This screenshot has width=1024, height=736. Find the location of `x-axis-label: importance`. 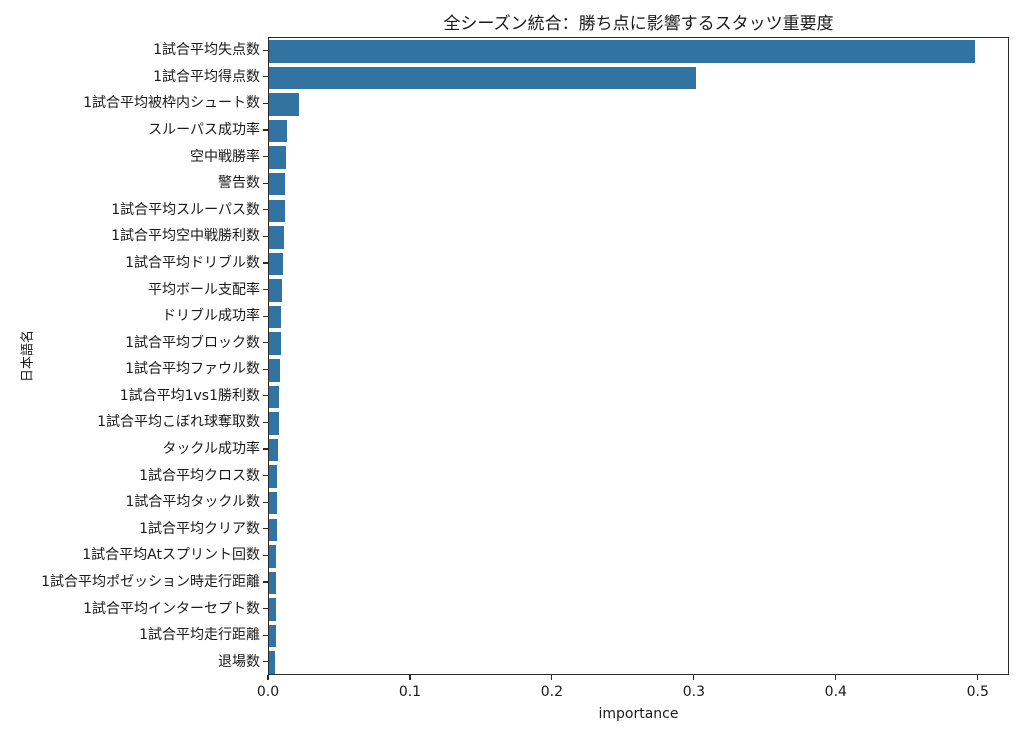

x-axis-label: importance is located at coordinates (638, 714).